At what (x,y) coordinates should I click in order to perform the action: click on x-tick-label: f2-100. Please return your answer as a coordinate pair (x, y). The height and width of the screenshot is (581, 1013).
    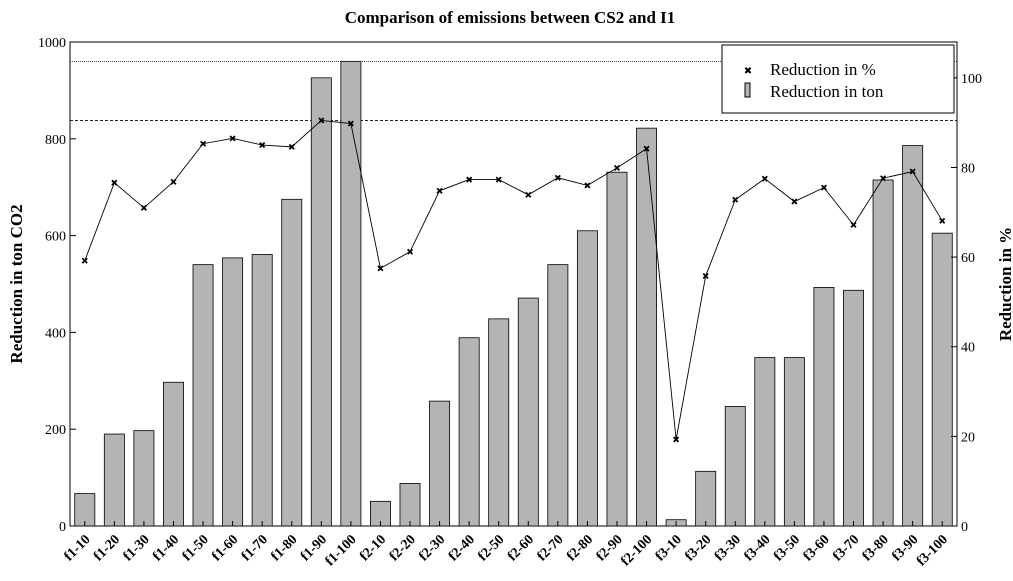
    Looking at the image, I should click on (636, 550).